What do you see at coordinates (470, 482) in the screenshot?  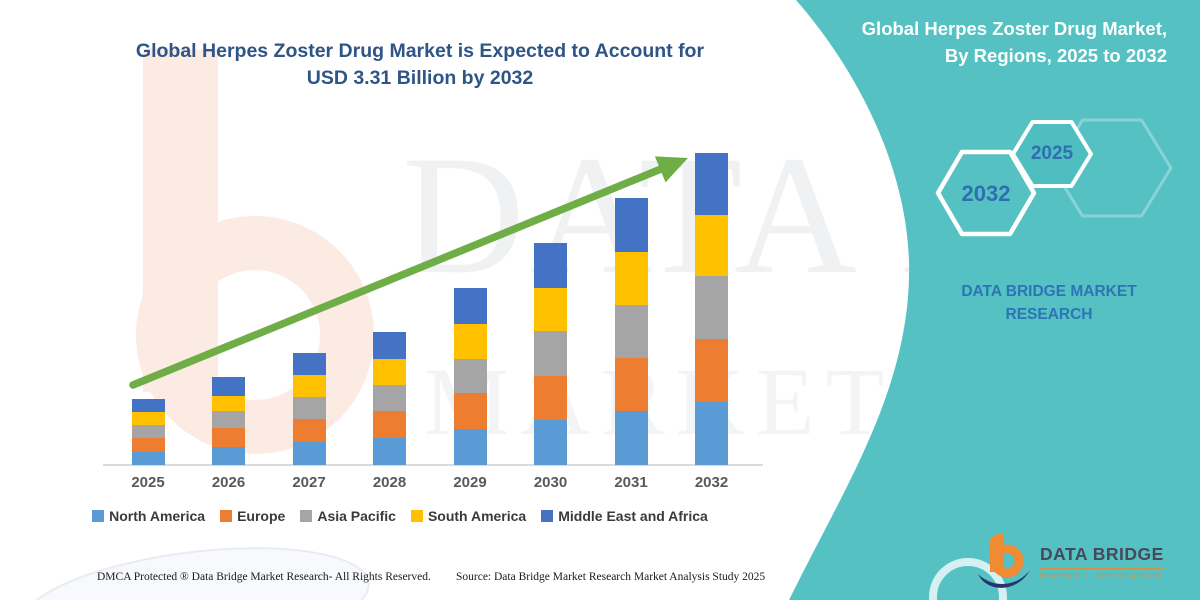 I see `x-tick-label-2029: 2029` at bounding box center [470, 482].